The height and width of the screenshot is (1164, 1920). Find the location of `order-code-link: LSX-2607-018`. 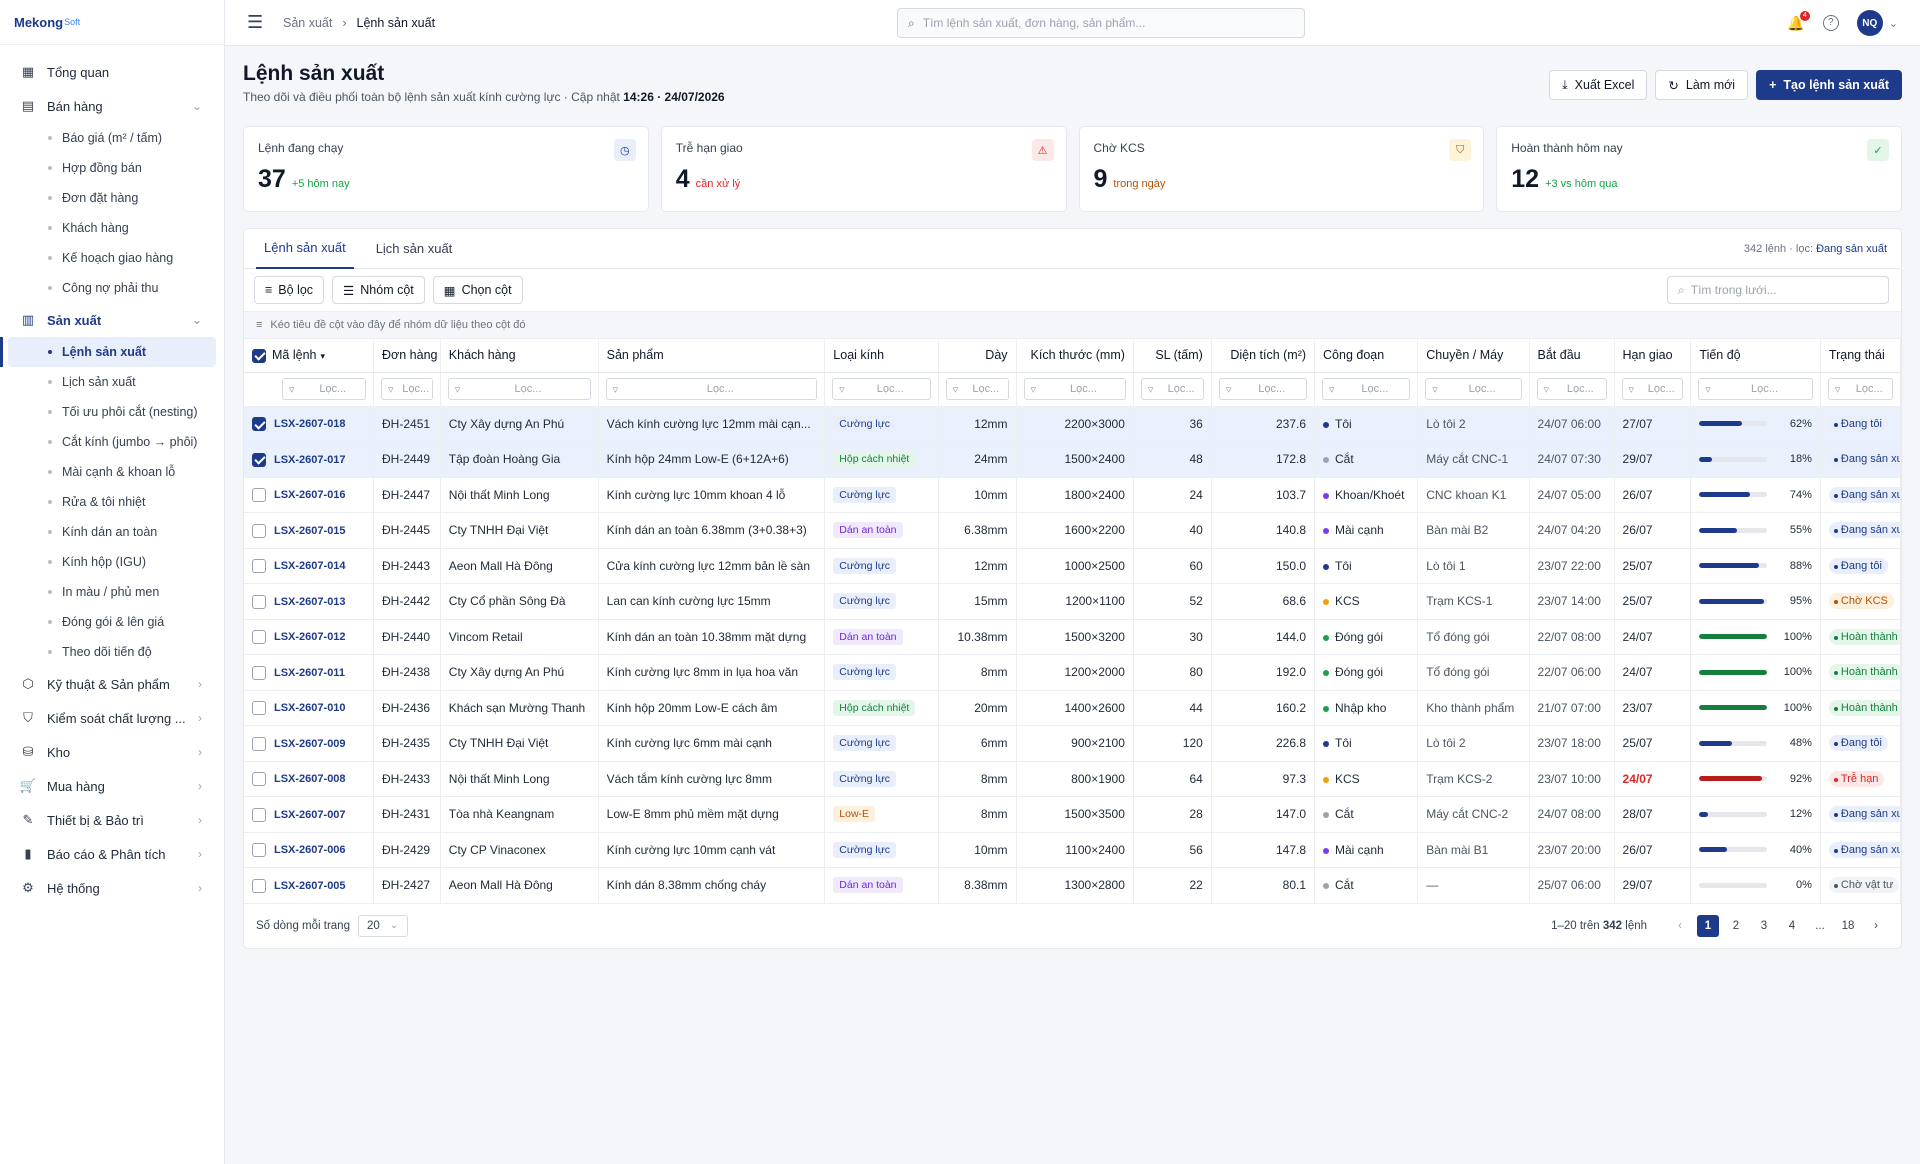

order-code-link: LSX-2607-018 is located at coordinates (310, 424).